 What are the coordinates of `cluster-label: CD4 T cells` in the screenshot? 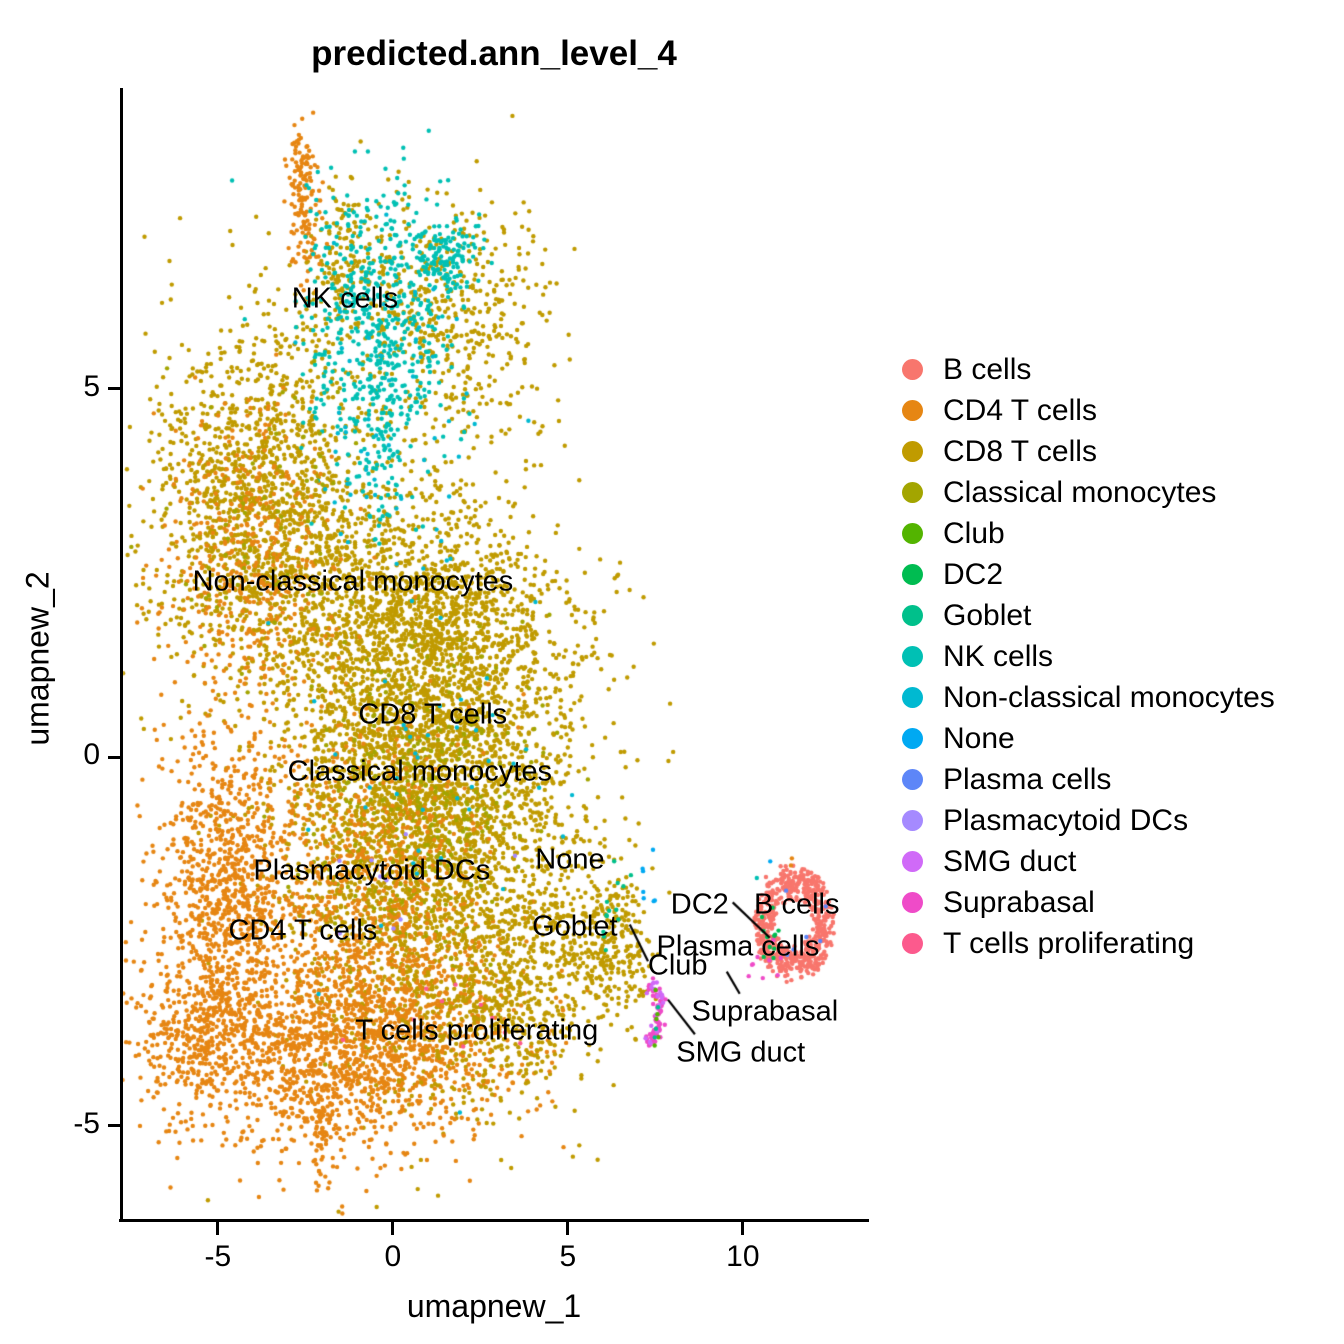 It's located at (303, 930).